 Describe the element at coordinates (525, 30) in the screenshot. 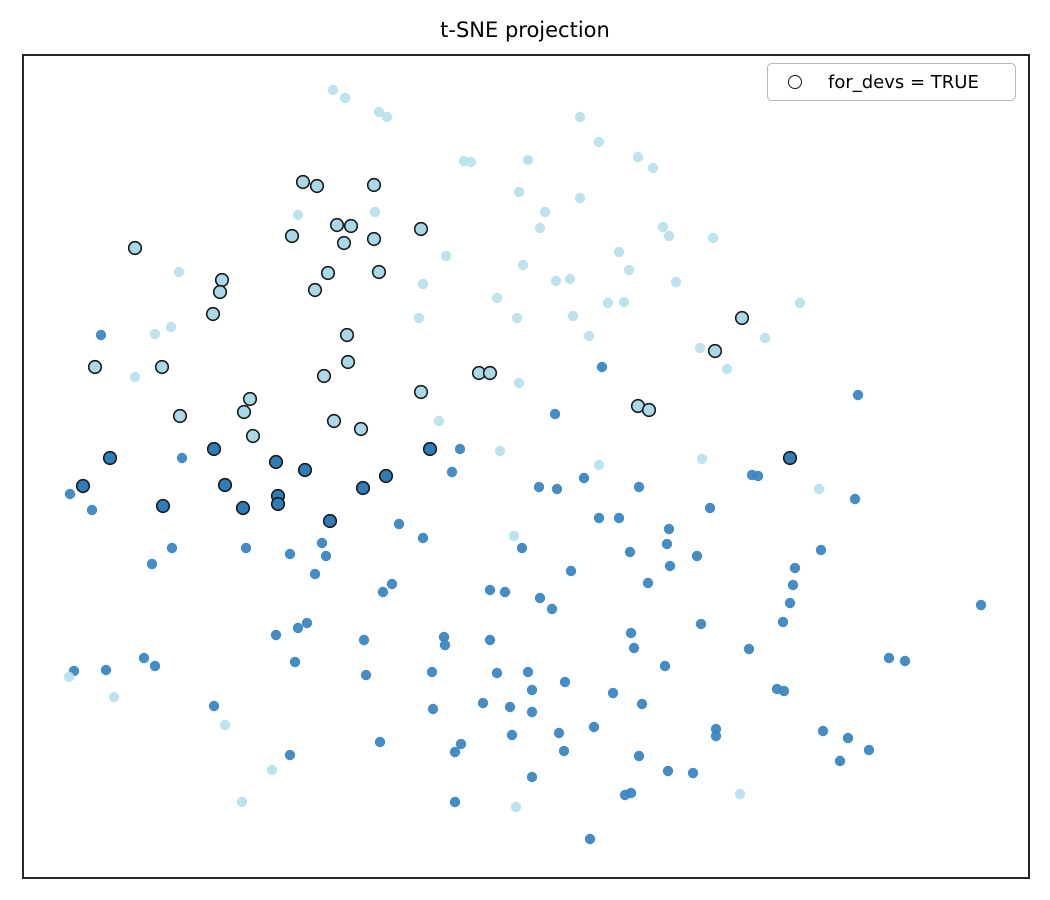

I see `chart-title: t-SNE projection` at that location.